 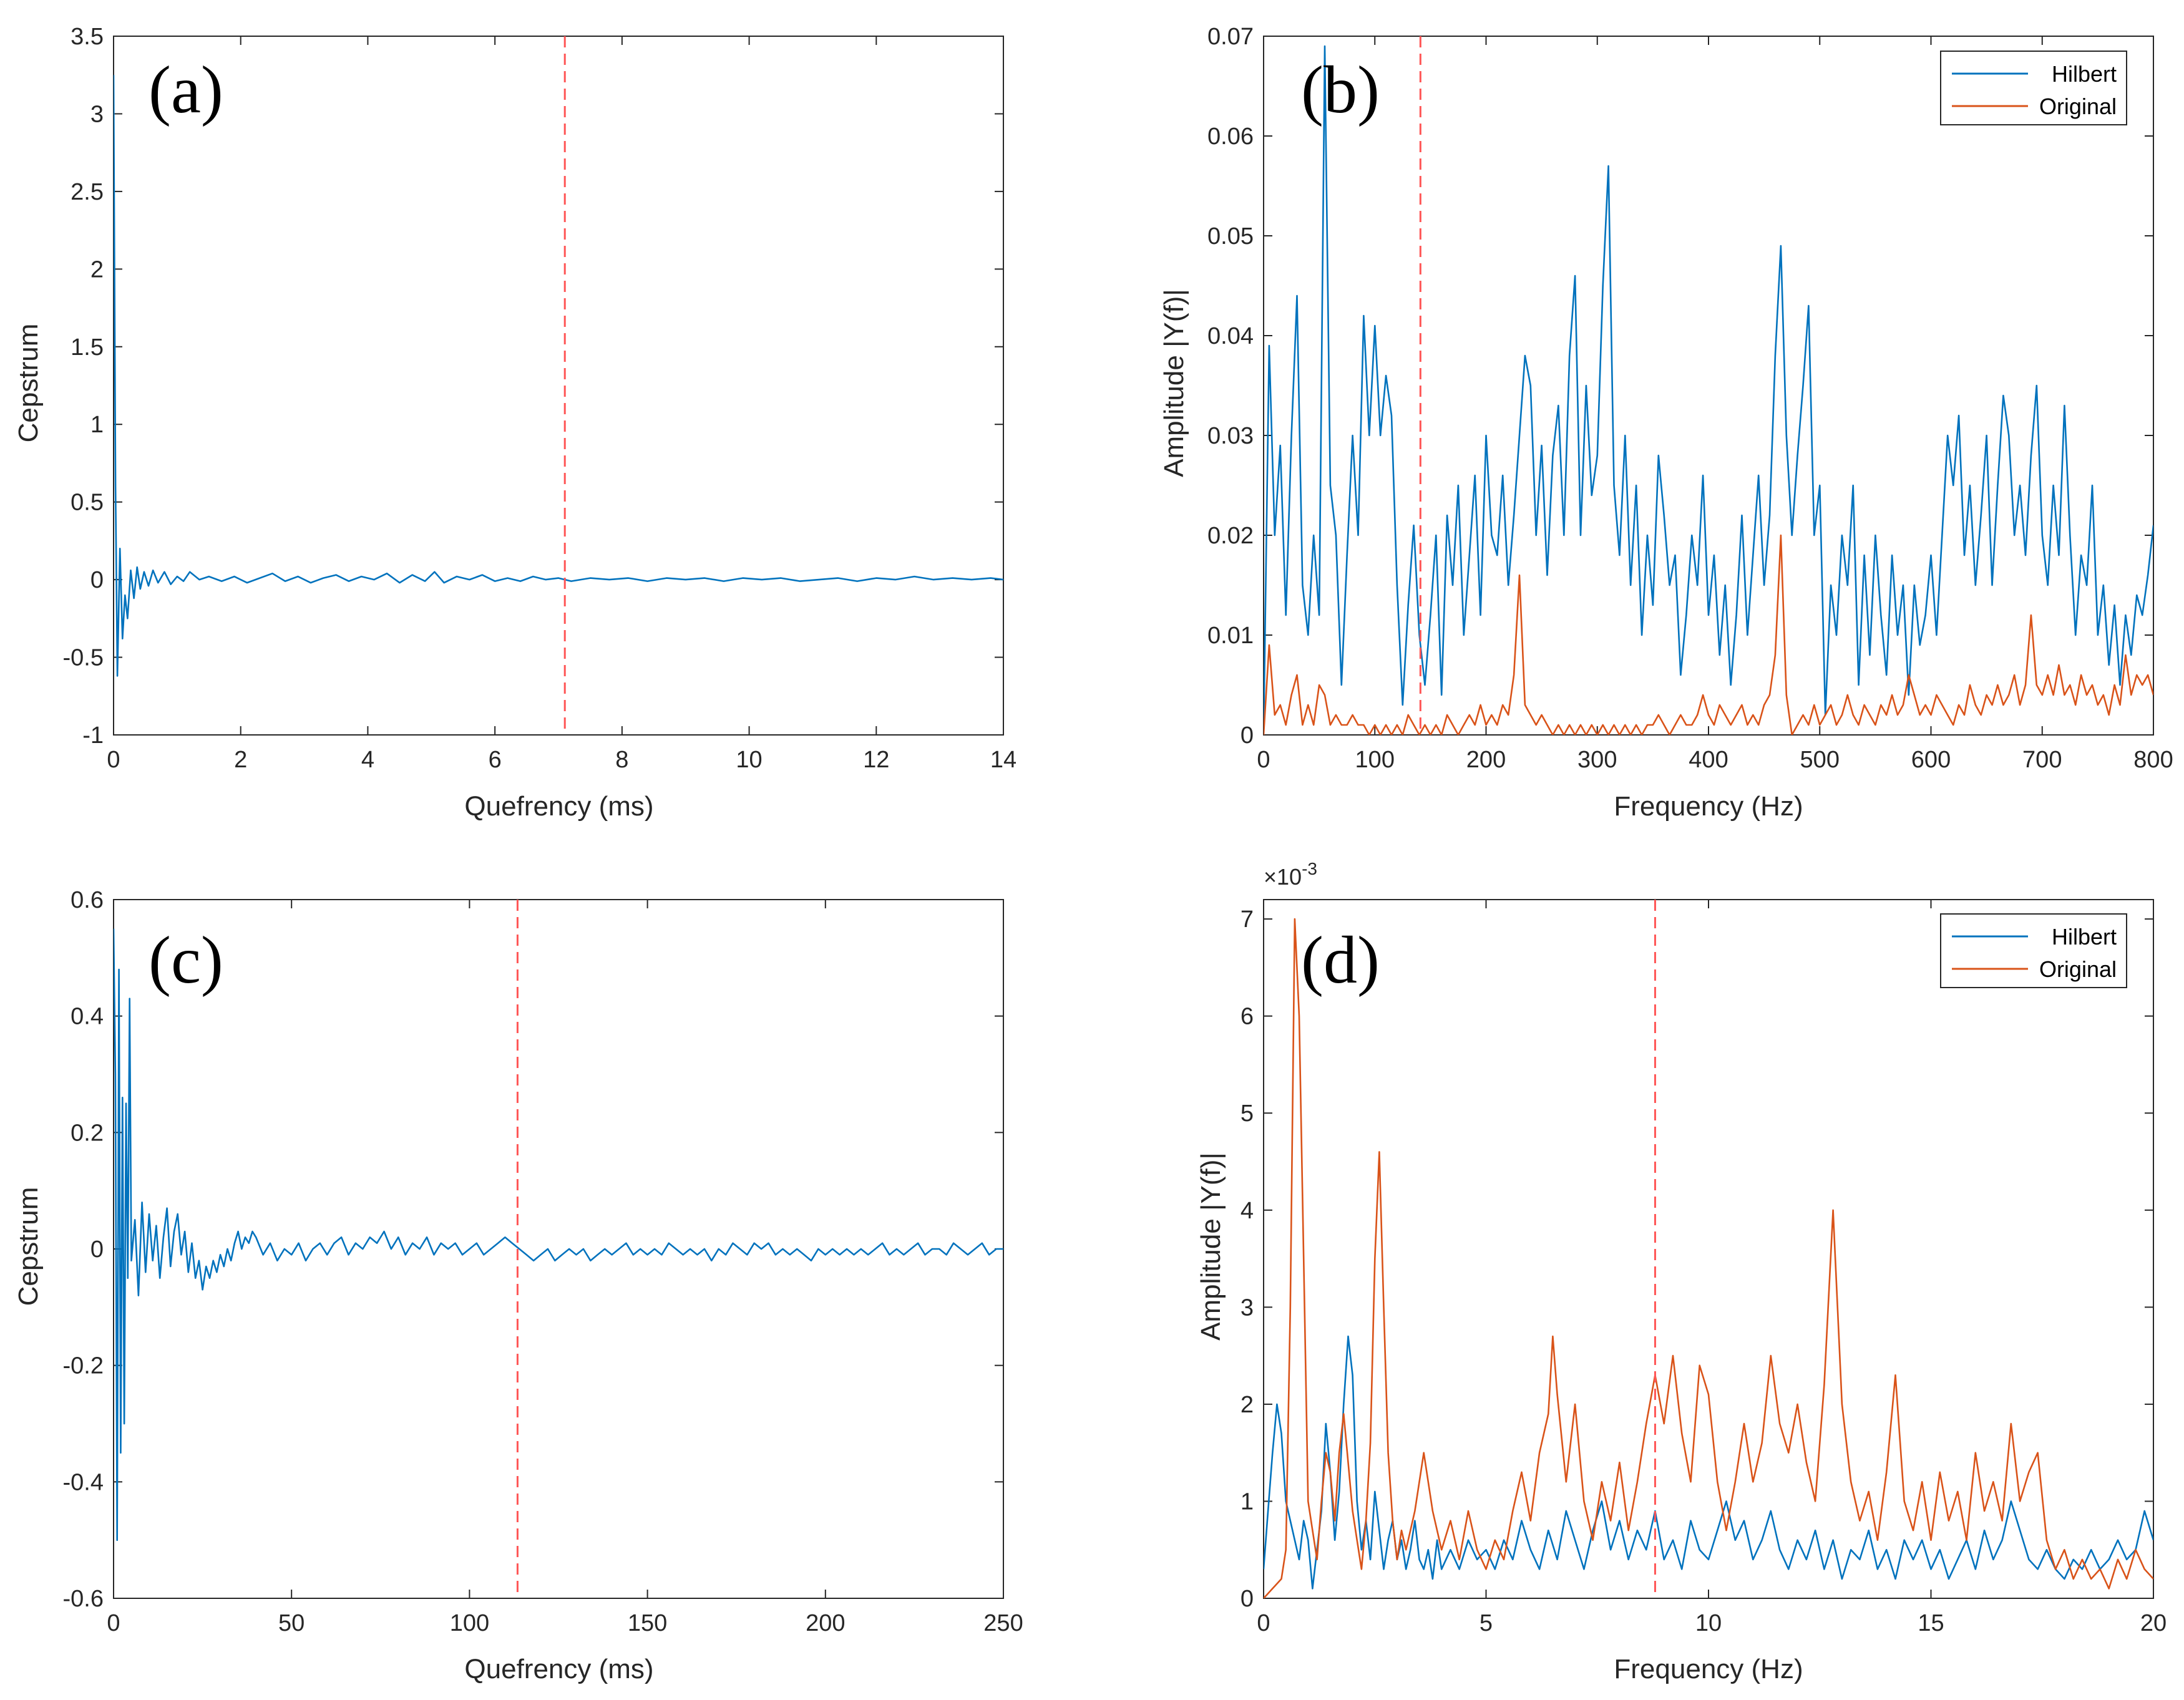 What do you see at coordinates (87, 37) in the screenshot?
I see `panel-a-ytick-label: 3.5` at bounding box center [87, 37].